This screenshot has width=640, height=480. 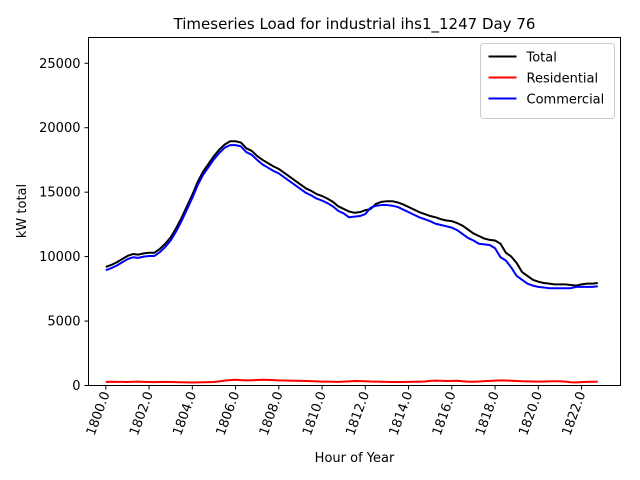 What do you see at coordinates (63, 322) in the screenshot?
I see `y-tick-label: 5000` at bounding box center [63, 322].